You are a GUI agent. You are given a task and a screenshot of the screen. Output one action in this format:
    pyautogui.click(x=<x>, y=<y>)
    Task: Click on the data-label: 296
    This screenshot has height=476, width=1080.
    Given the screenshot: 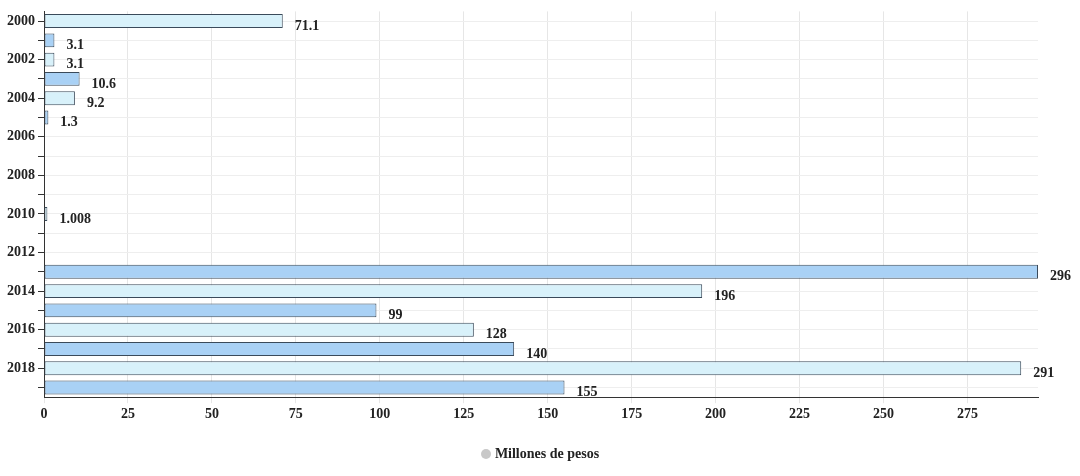 What is the action you would take?
    pyautogui.click(x=1060, y=276)
    